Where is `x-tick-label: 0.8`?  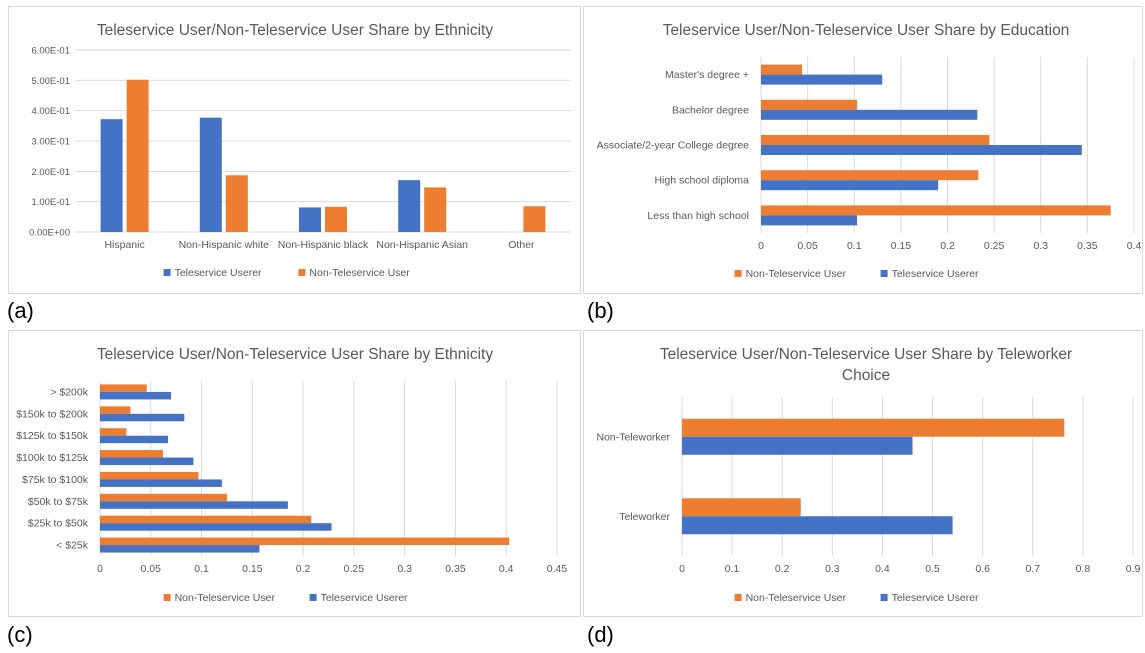
x-tick-label: 0.8 is located at coordinates (1083, 569).